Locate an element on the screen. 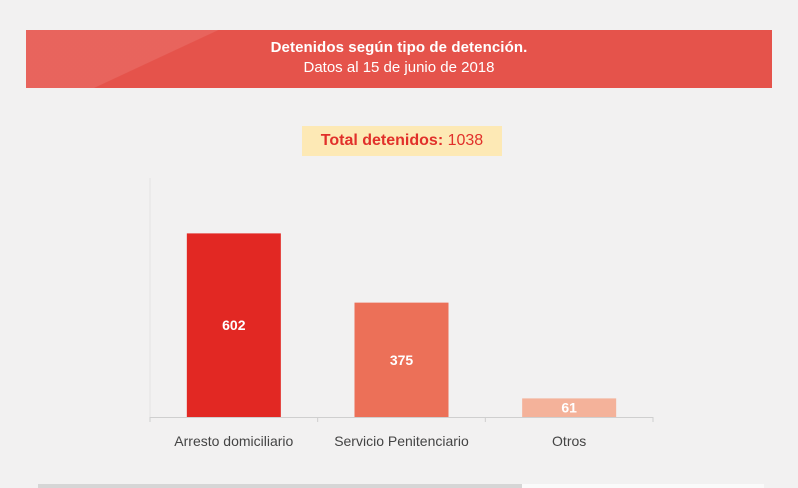  chart-title: Detenidos según tipo de detención. is located at coordinates (399, 47).